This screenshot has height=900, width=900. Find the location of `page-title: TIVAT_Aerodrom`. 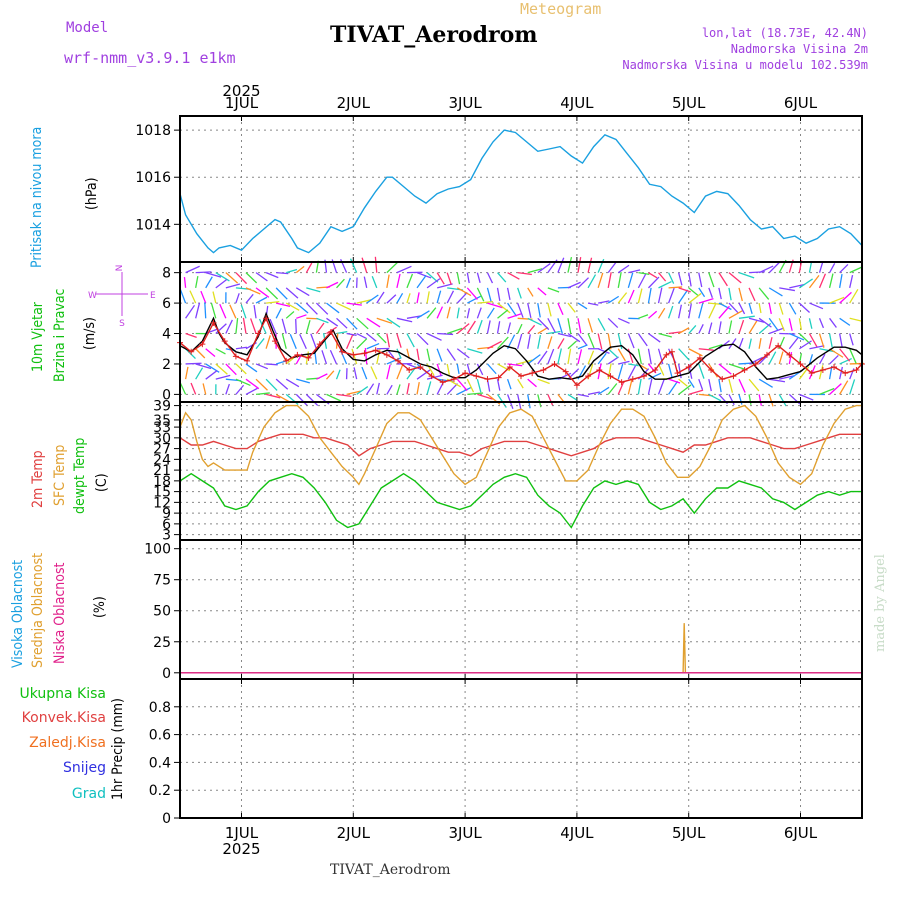

page-title: TIVAT_Aerodrom is located at coordinates (434, 35).